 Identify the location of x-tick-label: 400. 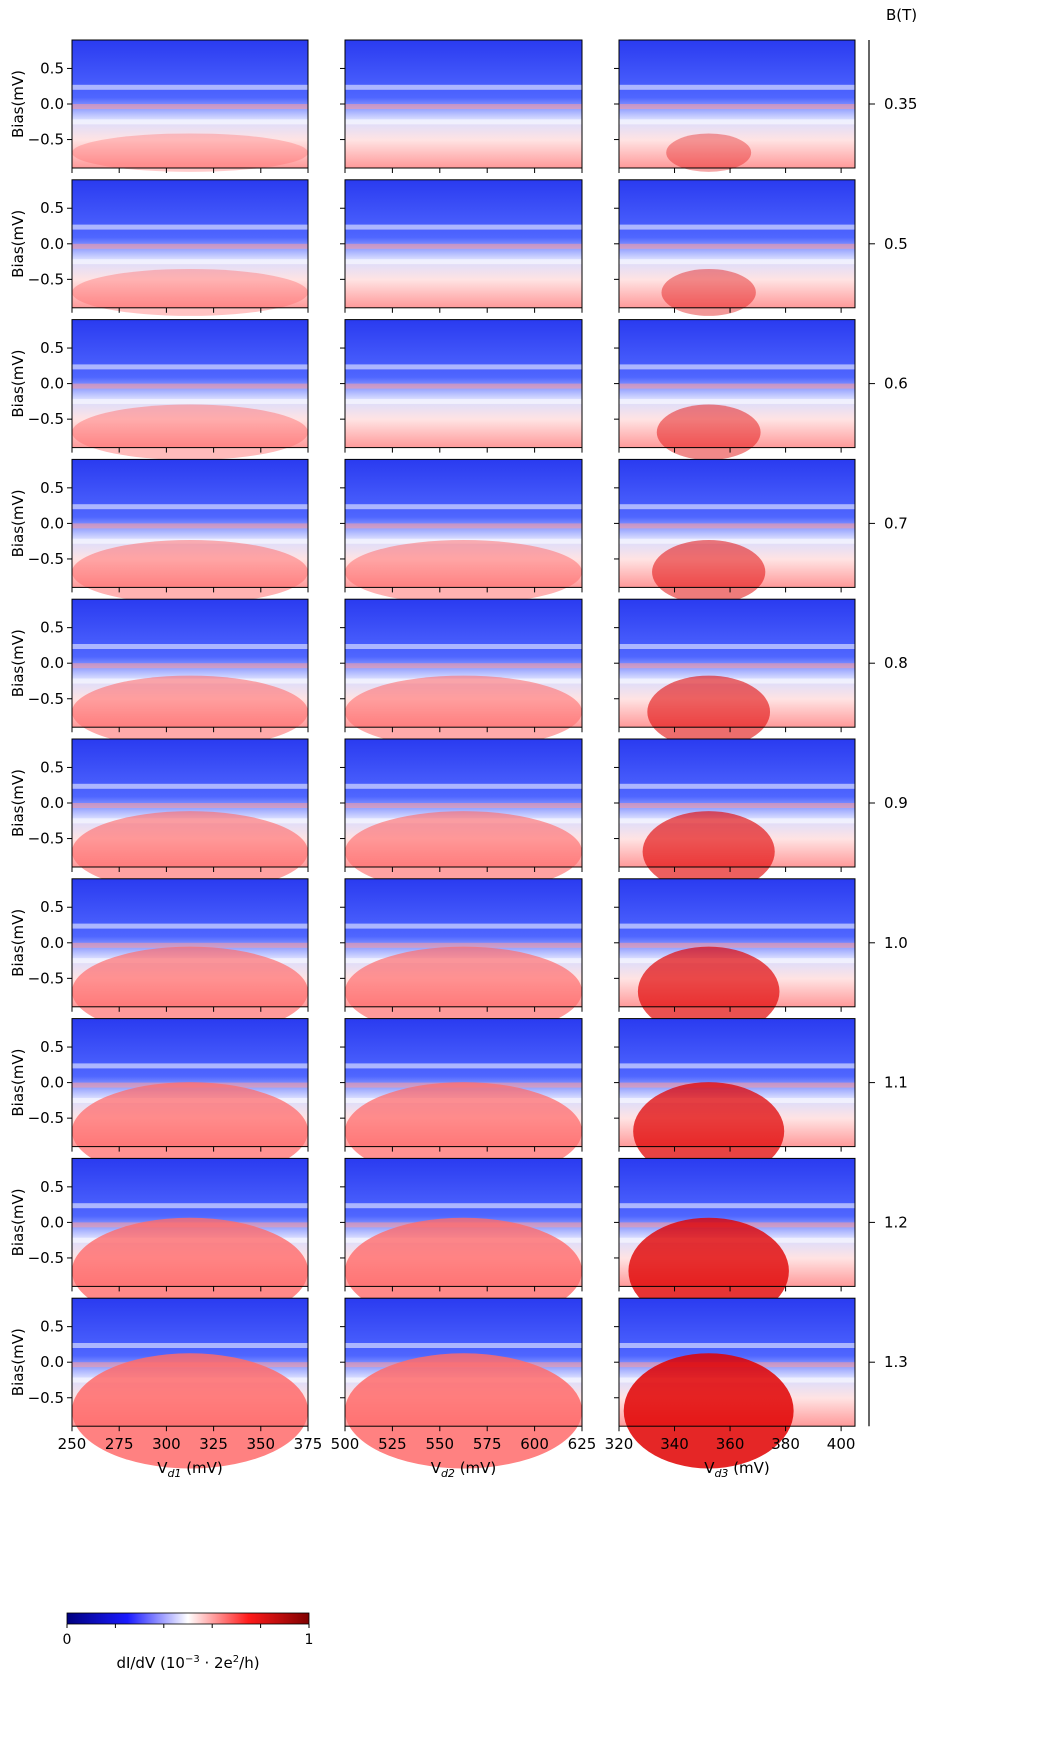
(841, 1444).